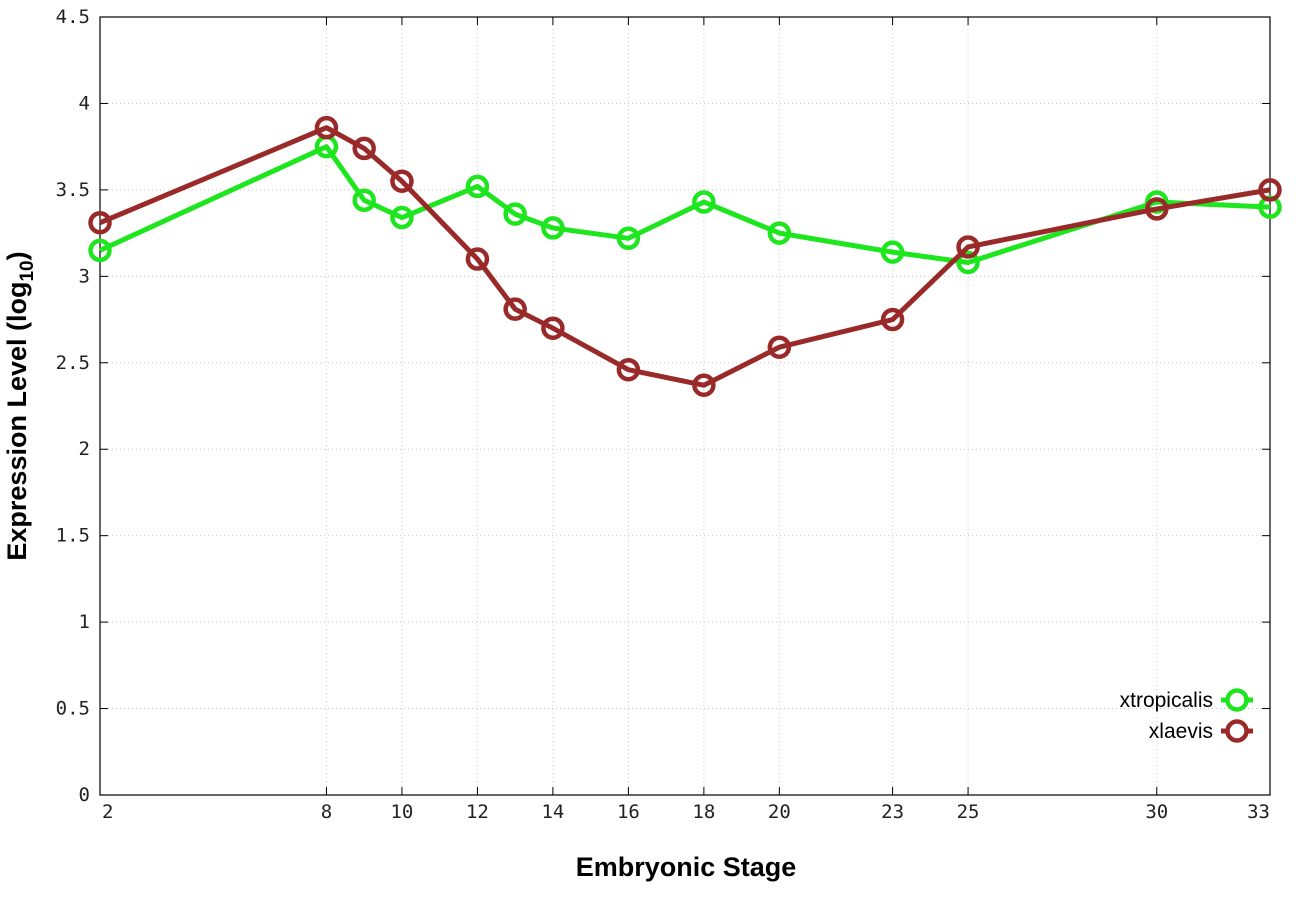 This screenshot has width=1296, height=907. I want to click on x-axis-title: Embryonic Stage, so click(686, 867).